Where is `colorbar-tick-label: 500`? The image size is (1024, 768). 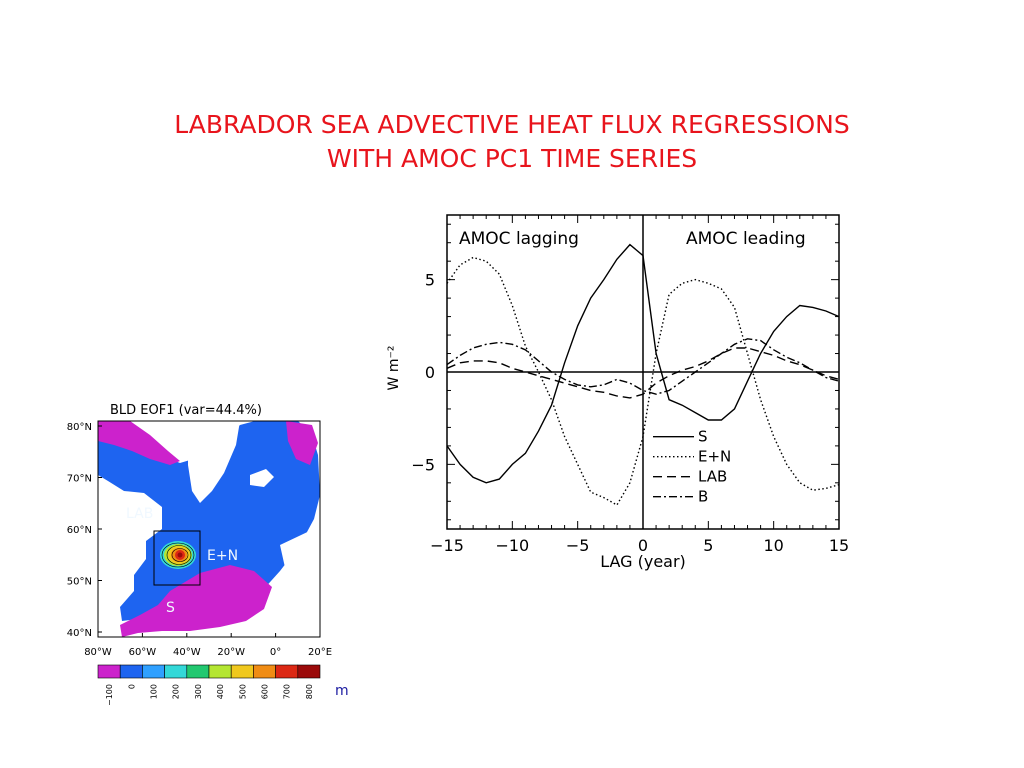 colorbar-tick-label: 500 is located at coordinates (242, 691).